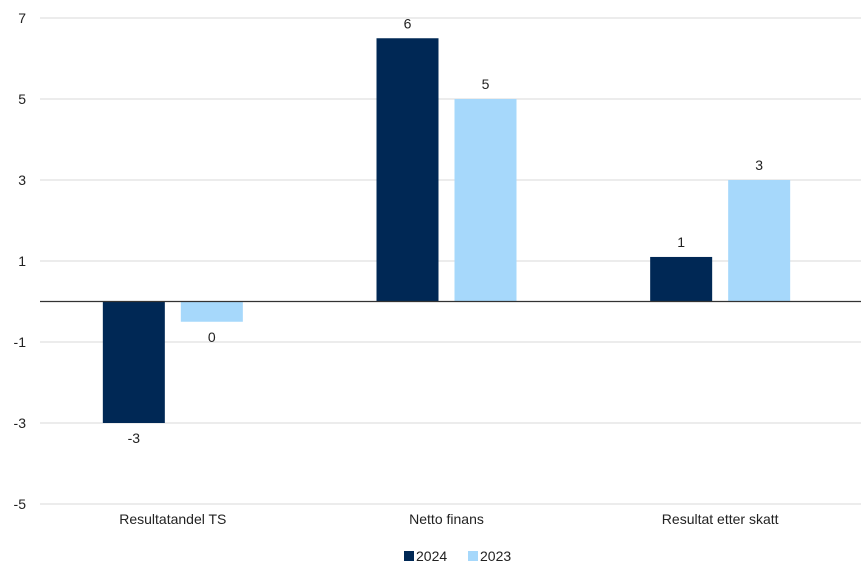  What do you see at coordinates (431, 556) in the screenshot?
I see `legend-label-2024: 2024` at bounding box center [431, 556].